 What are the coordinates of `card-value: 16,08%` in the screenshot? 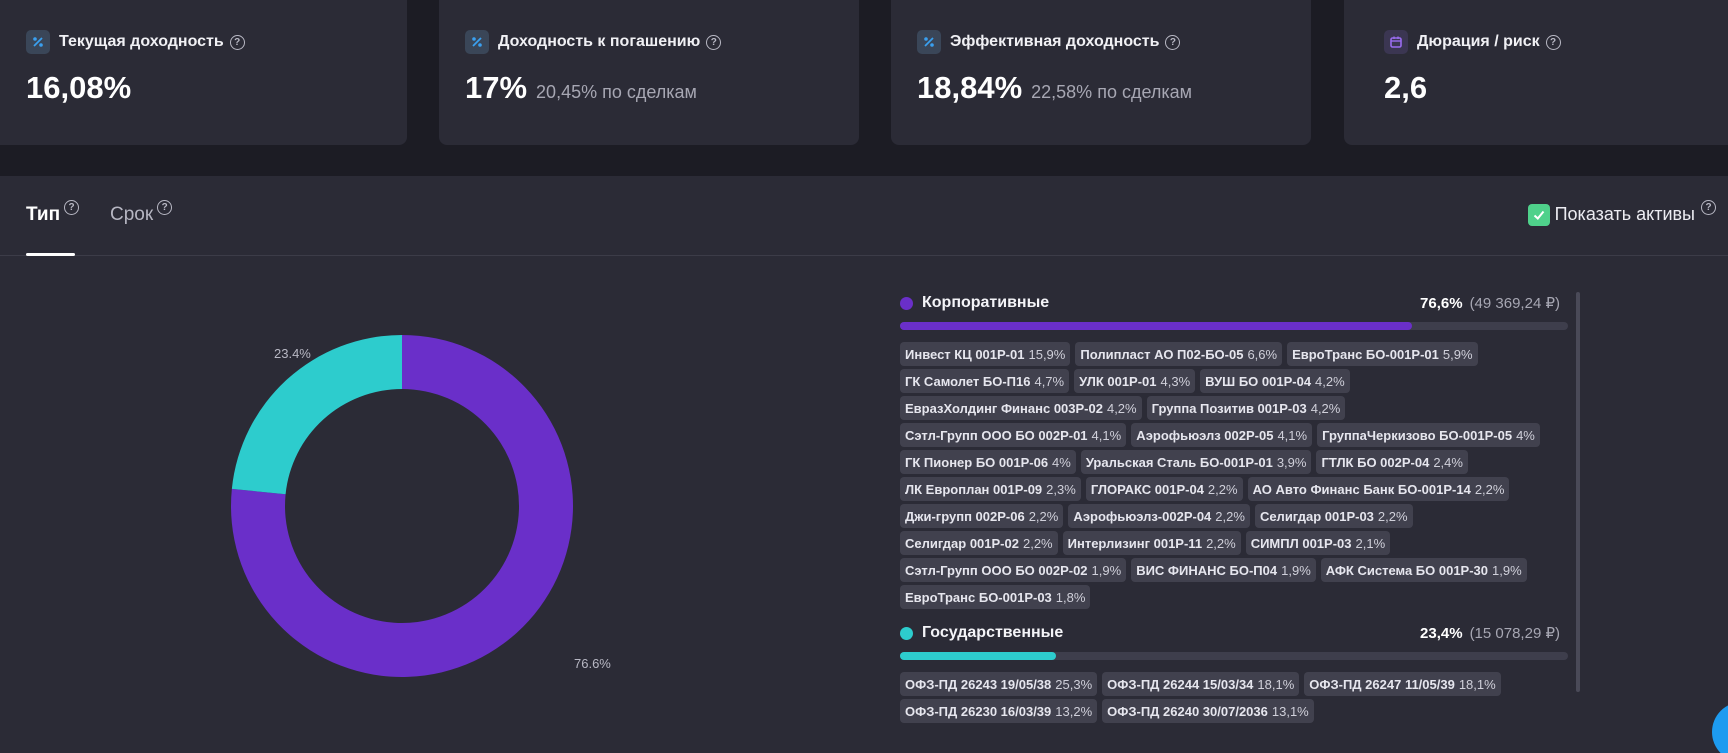 It's located at (79, 87).